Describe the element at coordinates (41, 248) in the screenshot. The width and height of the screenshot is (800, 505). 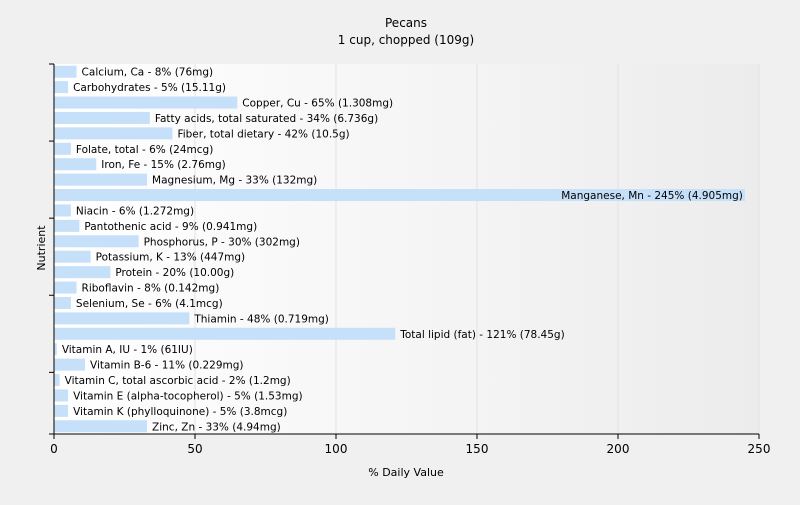
I see `y-axis-label: Nutrient` at that location.